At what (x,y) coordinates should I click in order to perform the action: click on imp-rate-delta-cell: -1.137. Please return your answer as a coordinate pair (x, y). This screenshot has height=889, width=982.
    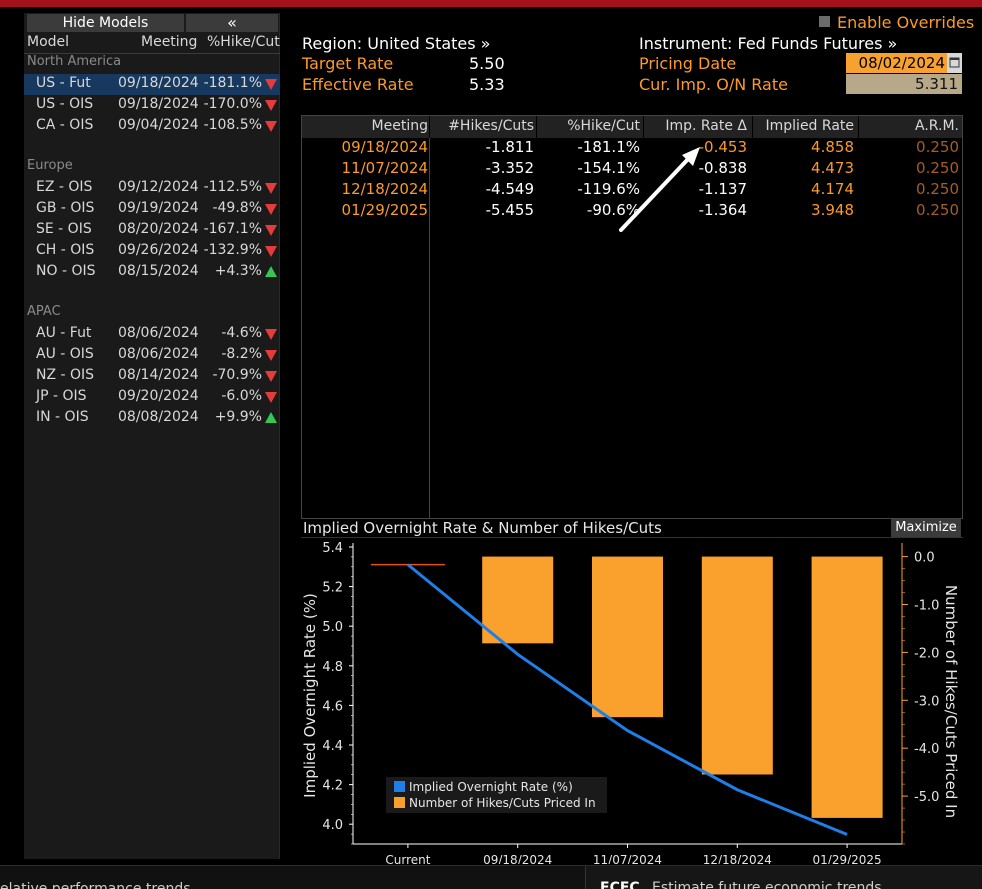
    Looking at the image, I should click on (722, 189).